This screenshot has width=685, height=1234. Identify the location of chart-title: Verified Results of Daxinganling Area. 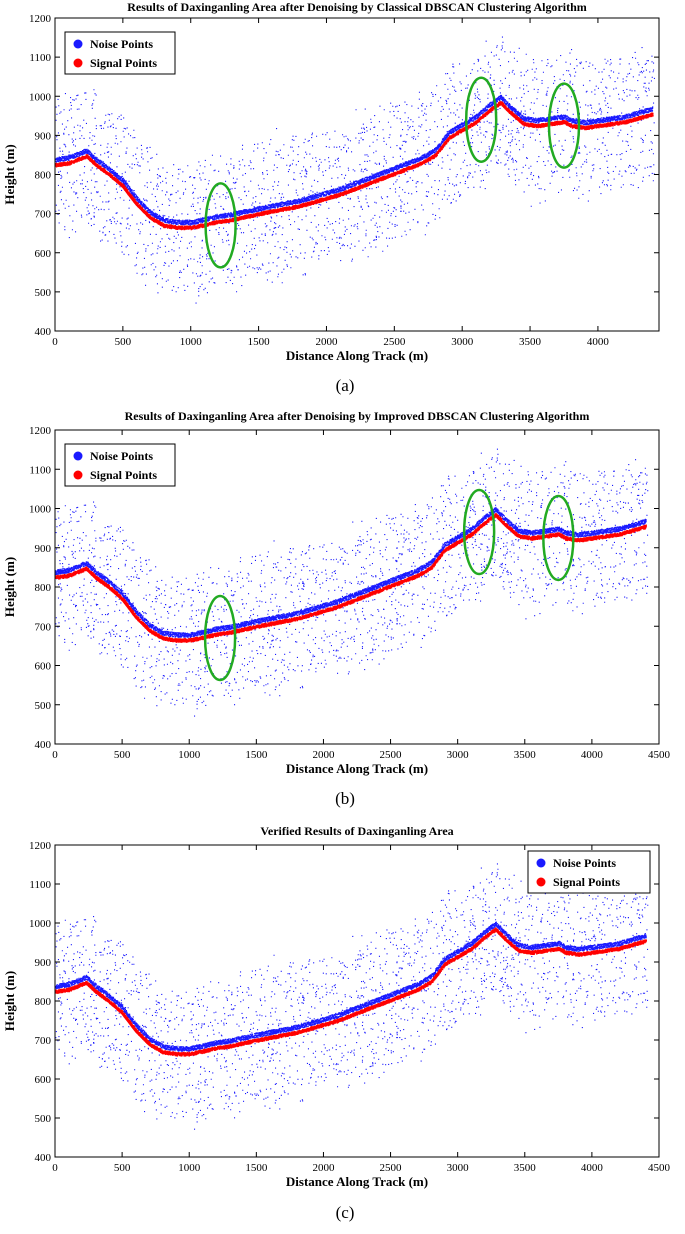
(356, 831).